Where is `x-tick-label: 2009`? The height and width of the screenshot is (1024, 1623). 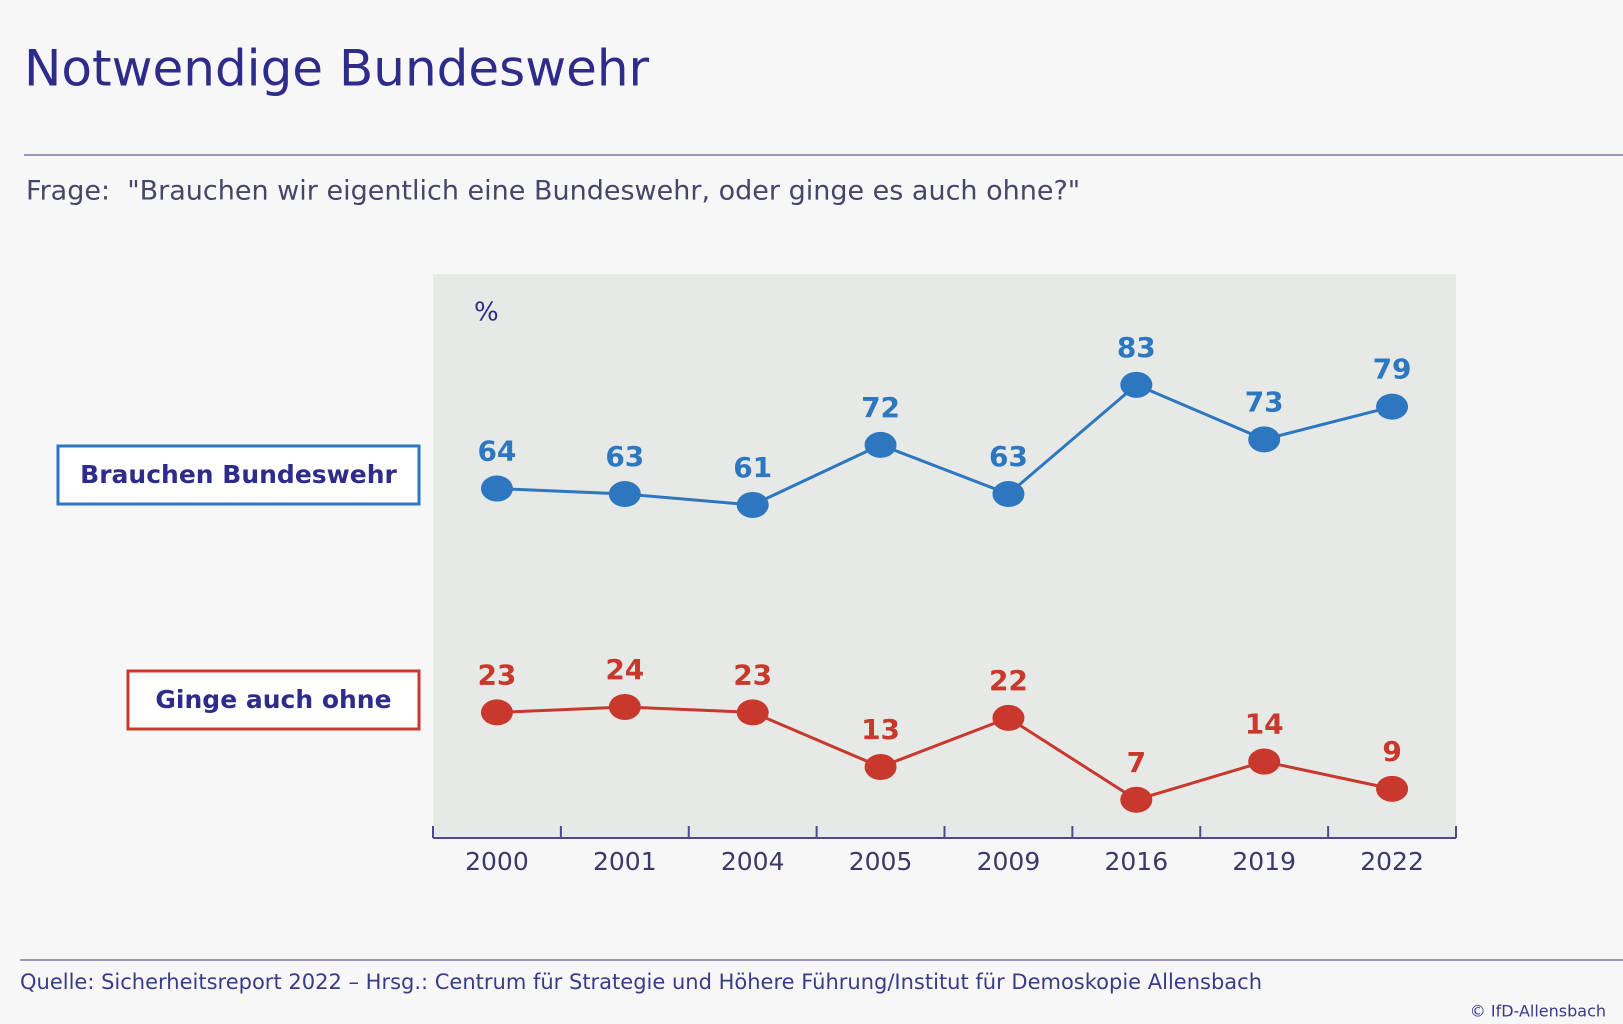
x-tick-label: 2009 is located at coordinates (1009, 861).